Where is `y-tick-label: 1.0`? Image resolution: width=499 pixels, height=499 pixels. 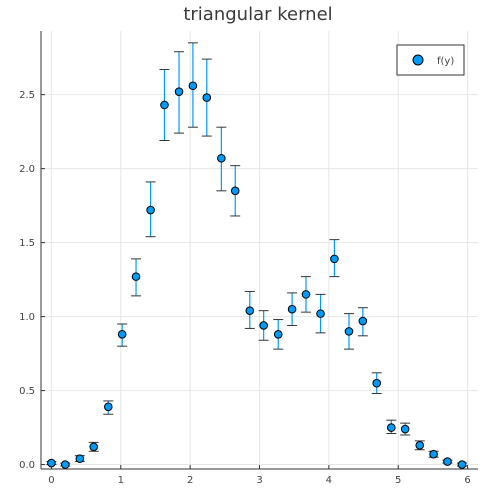
y-tick-label: 1.0 is located at coordinates (27, 317).